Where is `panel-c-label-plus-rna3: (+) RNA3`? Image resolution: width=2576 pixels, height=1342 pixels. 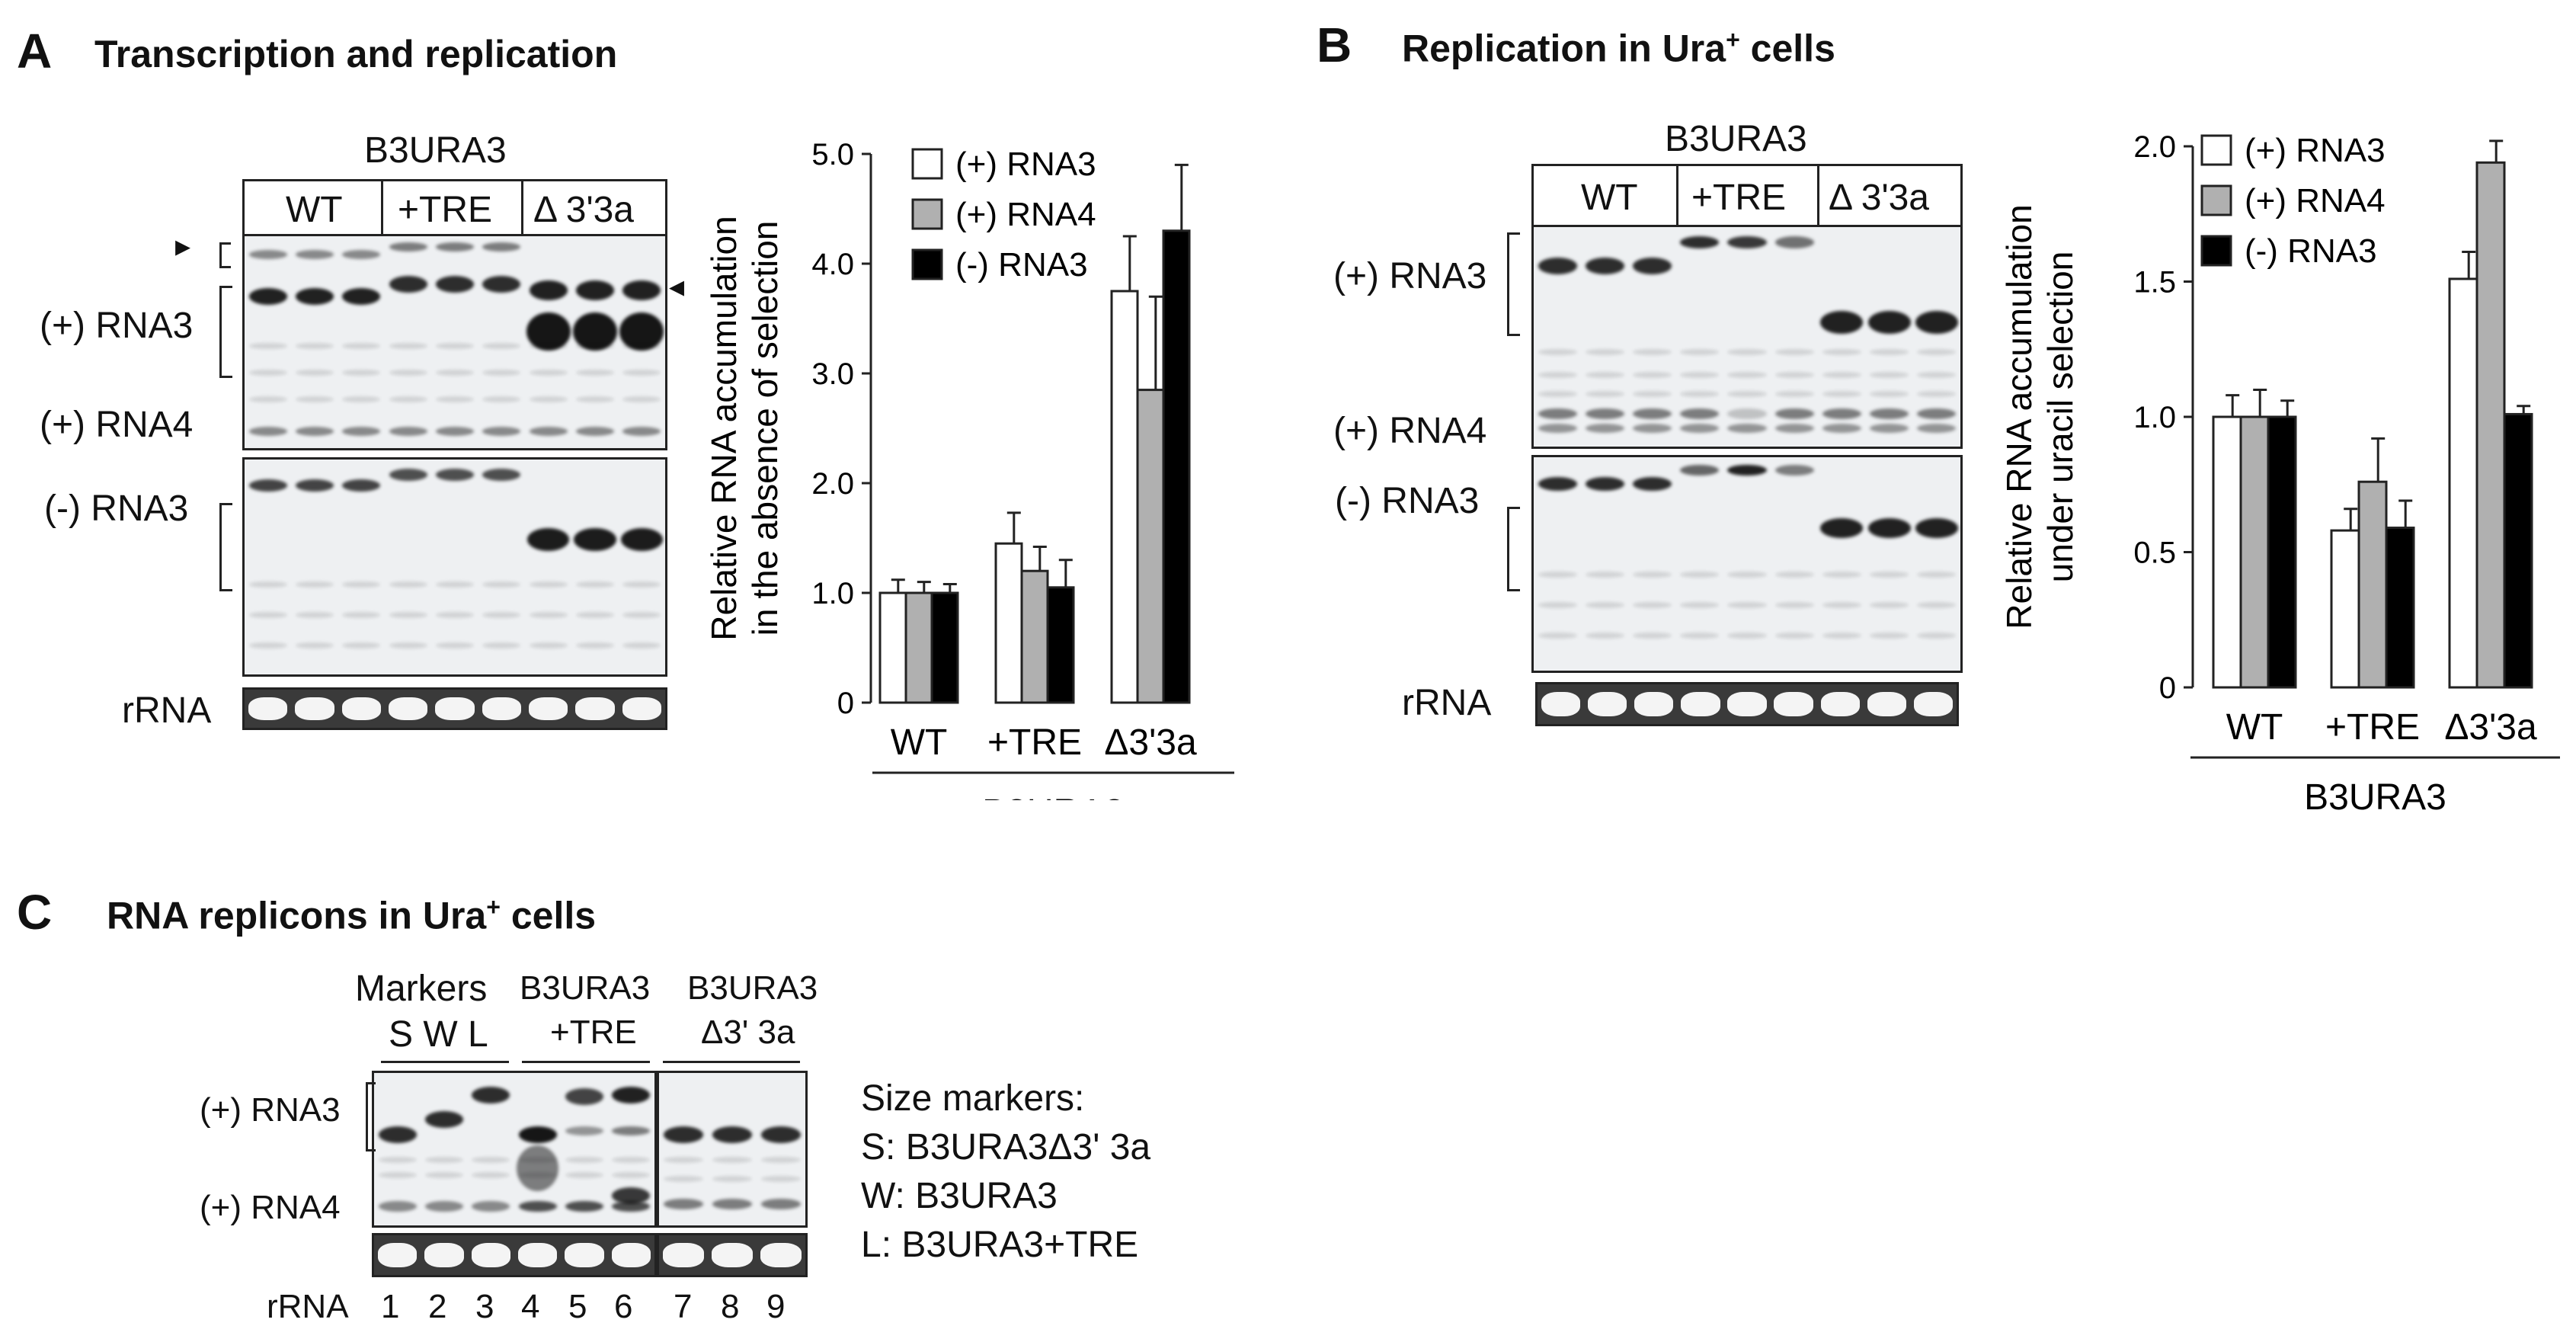 panel-c-label-plus-rna3: (+) RNA3 is located at coordinates (270, 1110).